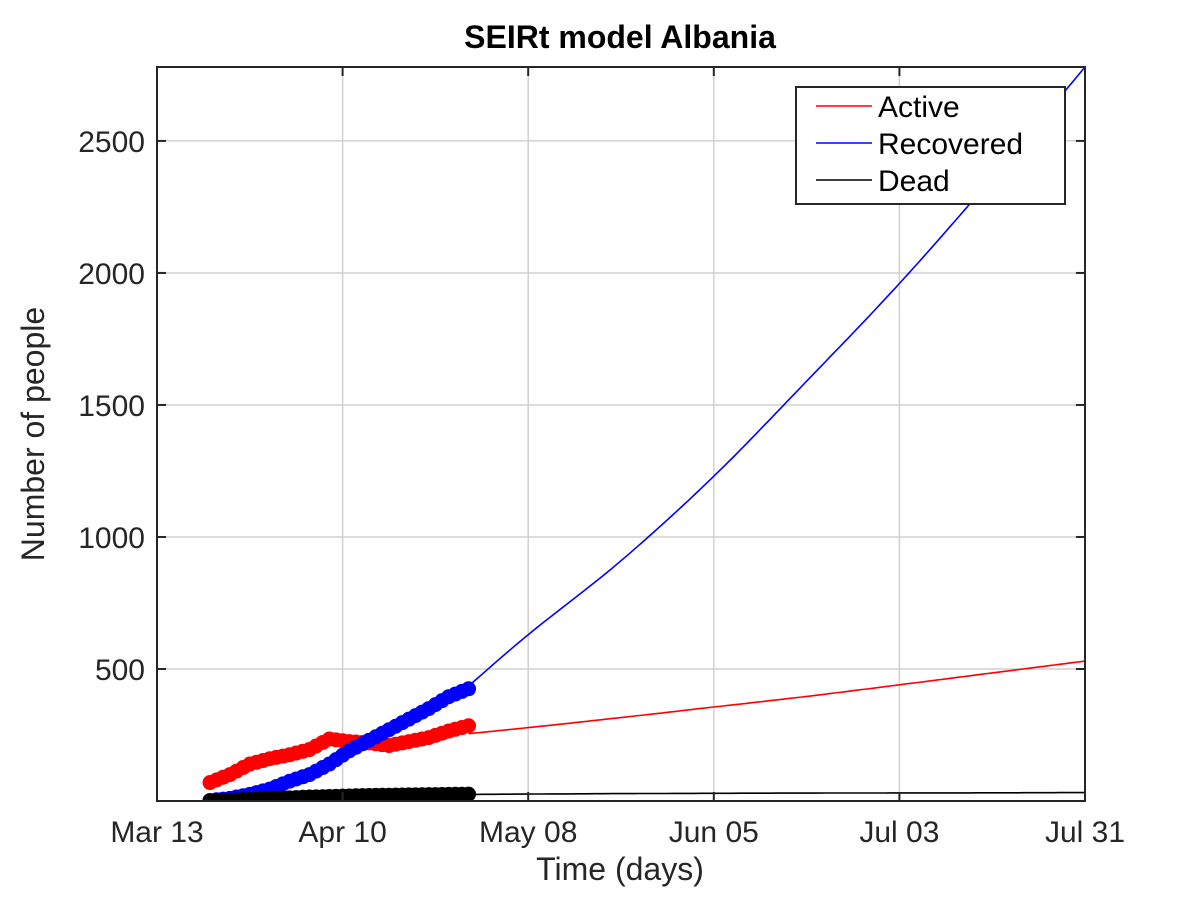 Image resolution: width=1200 pixels, height=905 pixels. What do you see at coordinates (1085, 832) in the screenshot?
I see `x-tick-label: Jul 31` at bounding box center [1085, 832].